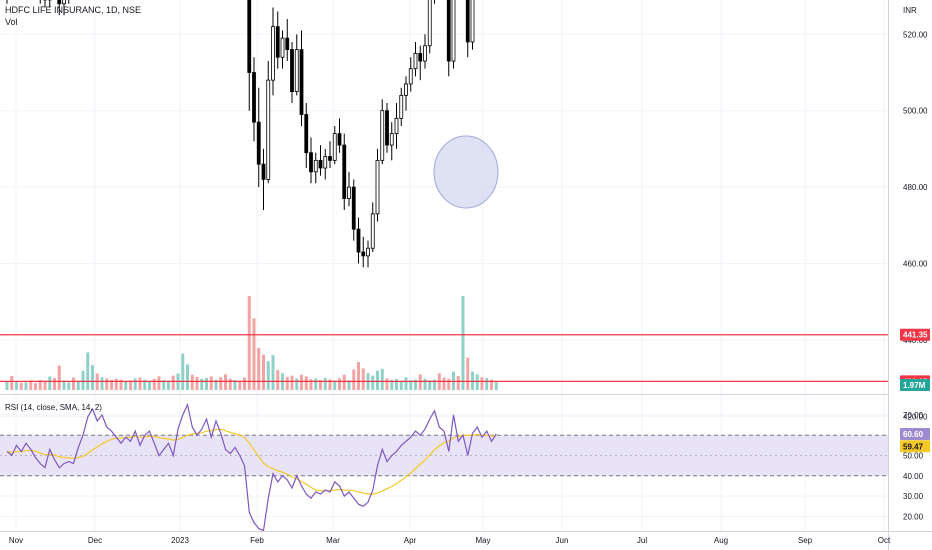  What do you see at coordinates (251, 461) in the screenshot?
I see `rsi-ma-line` at bounding box center [251, 461].